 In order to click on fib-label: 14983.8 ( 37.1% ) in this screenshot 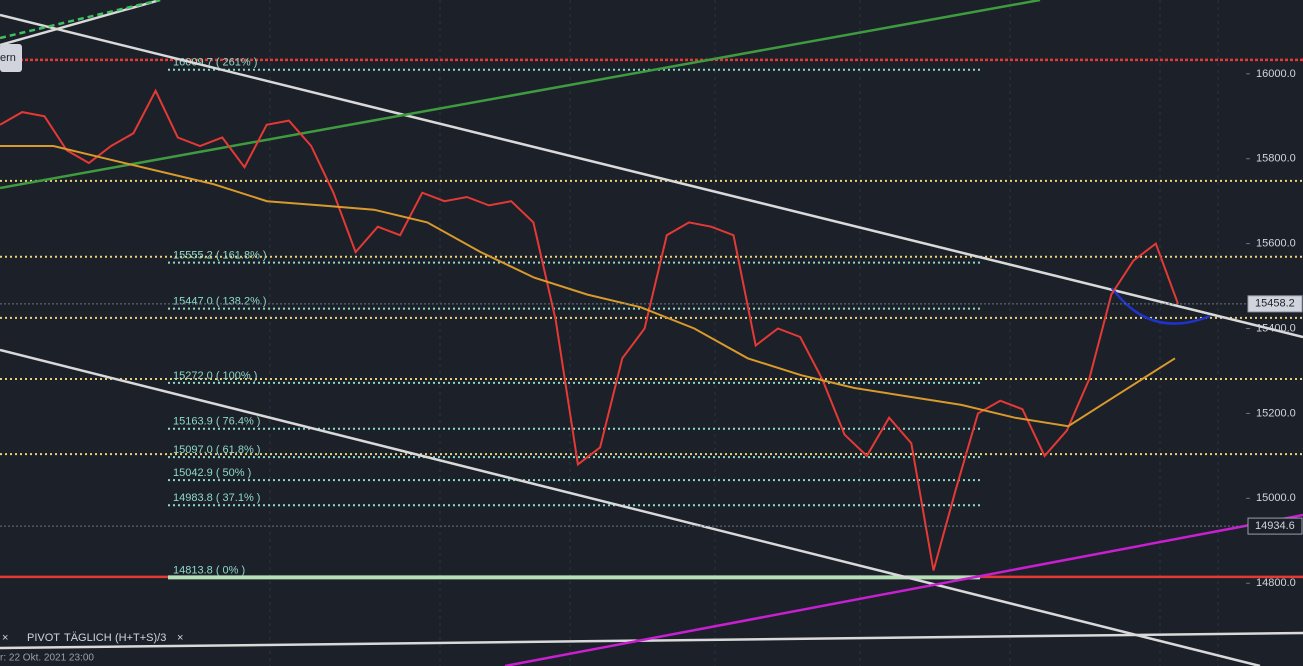, I will do `click(216, 498)`.